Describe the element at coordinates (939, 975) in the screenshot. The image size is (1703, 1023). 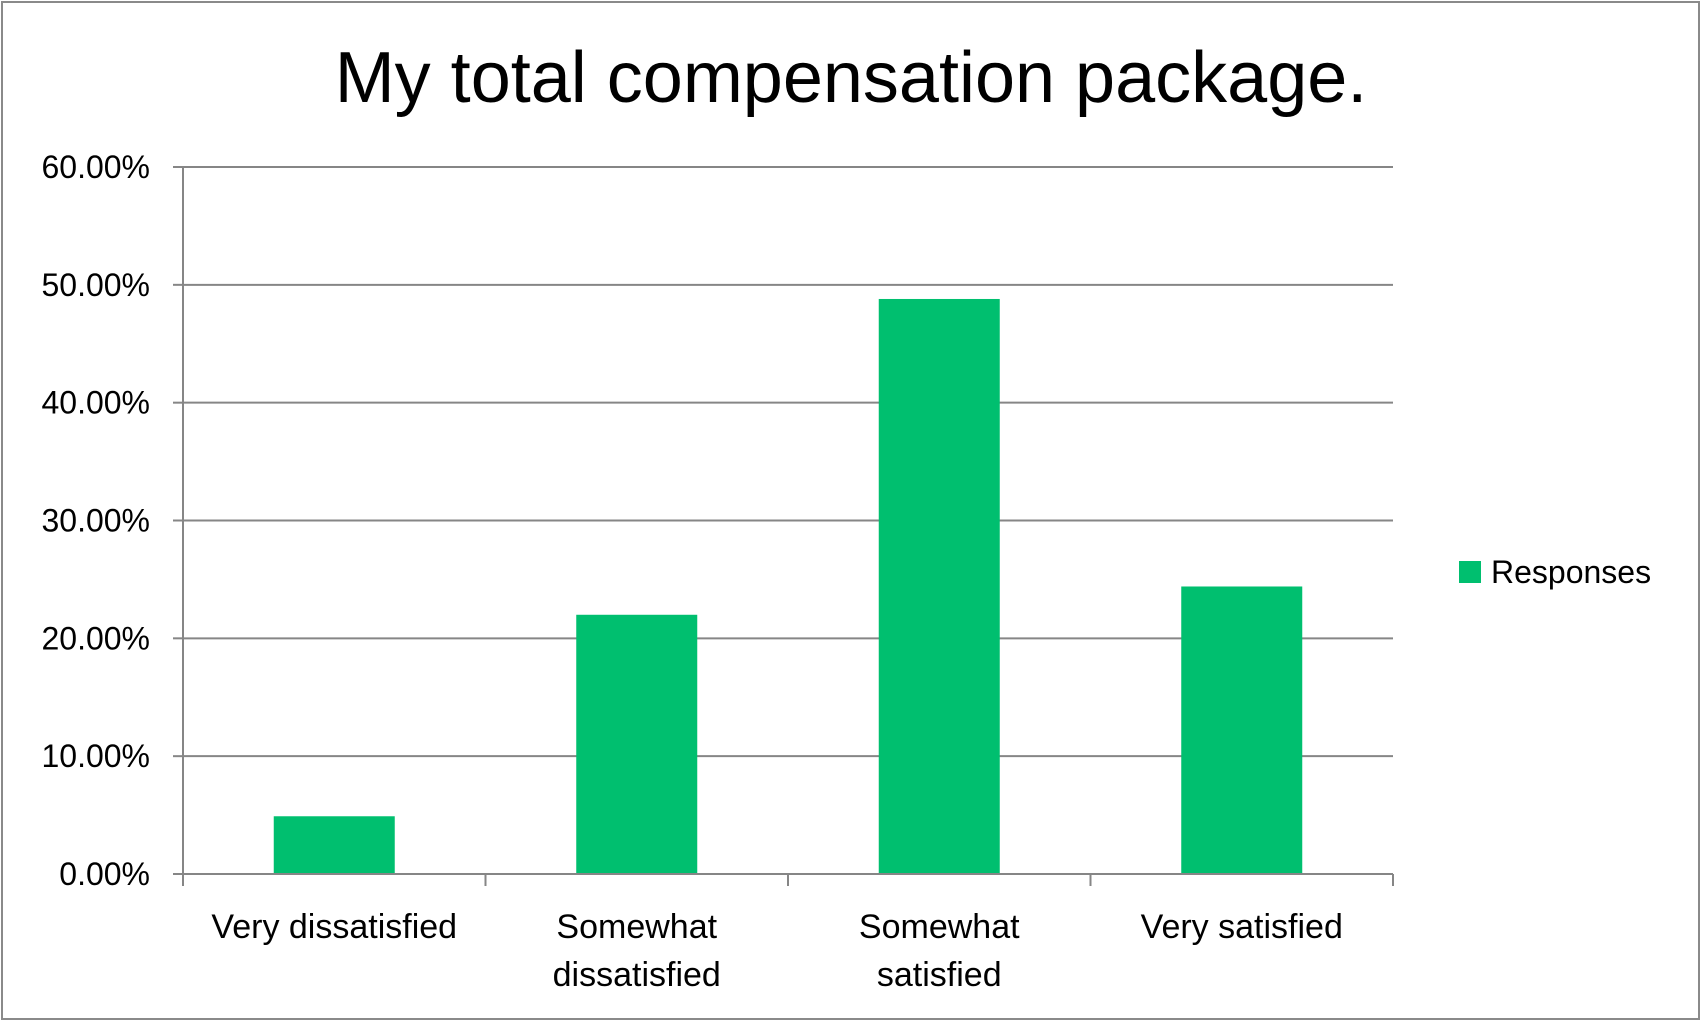
I see `x-category-label: satisfied` at that location.